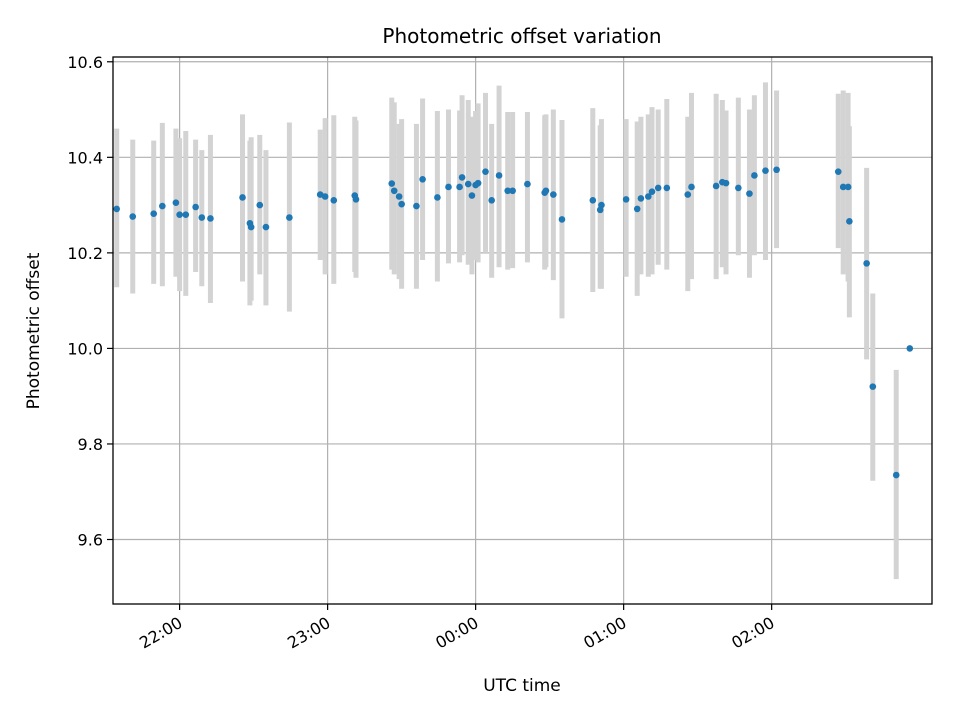 The height and width of the screenshot is (720, 960). I want to click on y-axis-label: Photometric offset, so click(34, 330).